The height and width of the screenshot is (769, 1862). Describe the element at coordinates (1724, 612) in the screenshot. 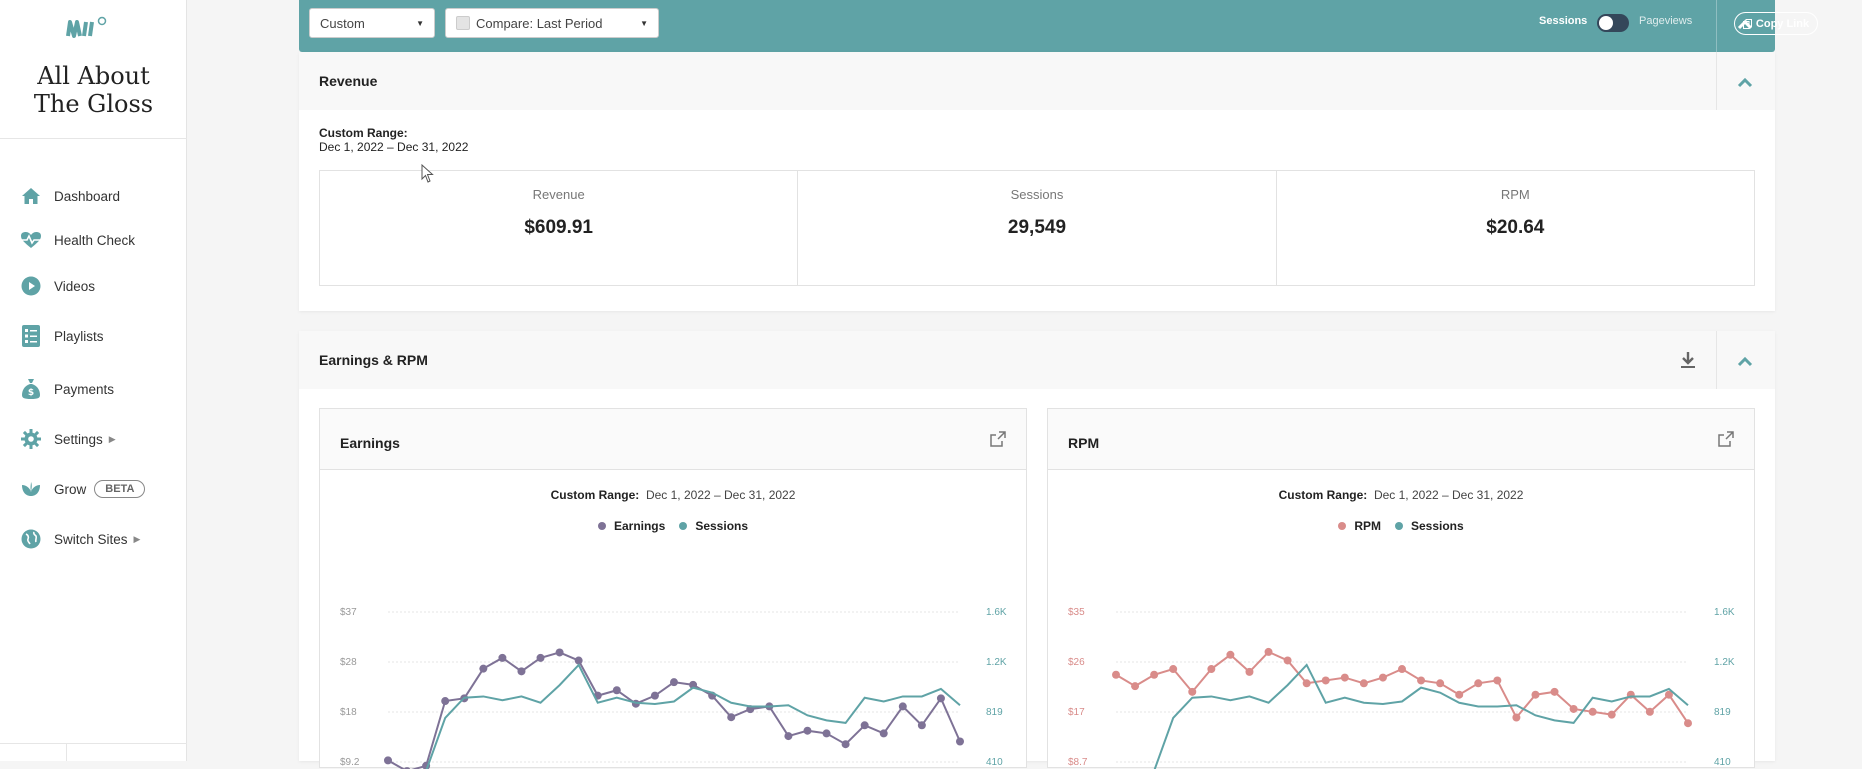

I see `y-right-tick-label: 1.6K` at that location.